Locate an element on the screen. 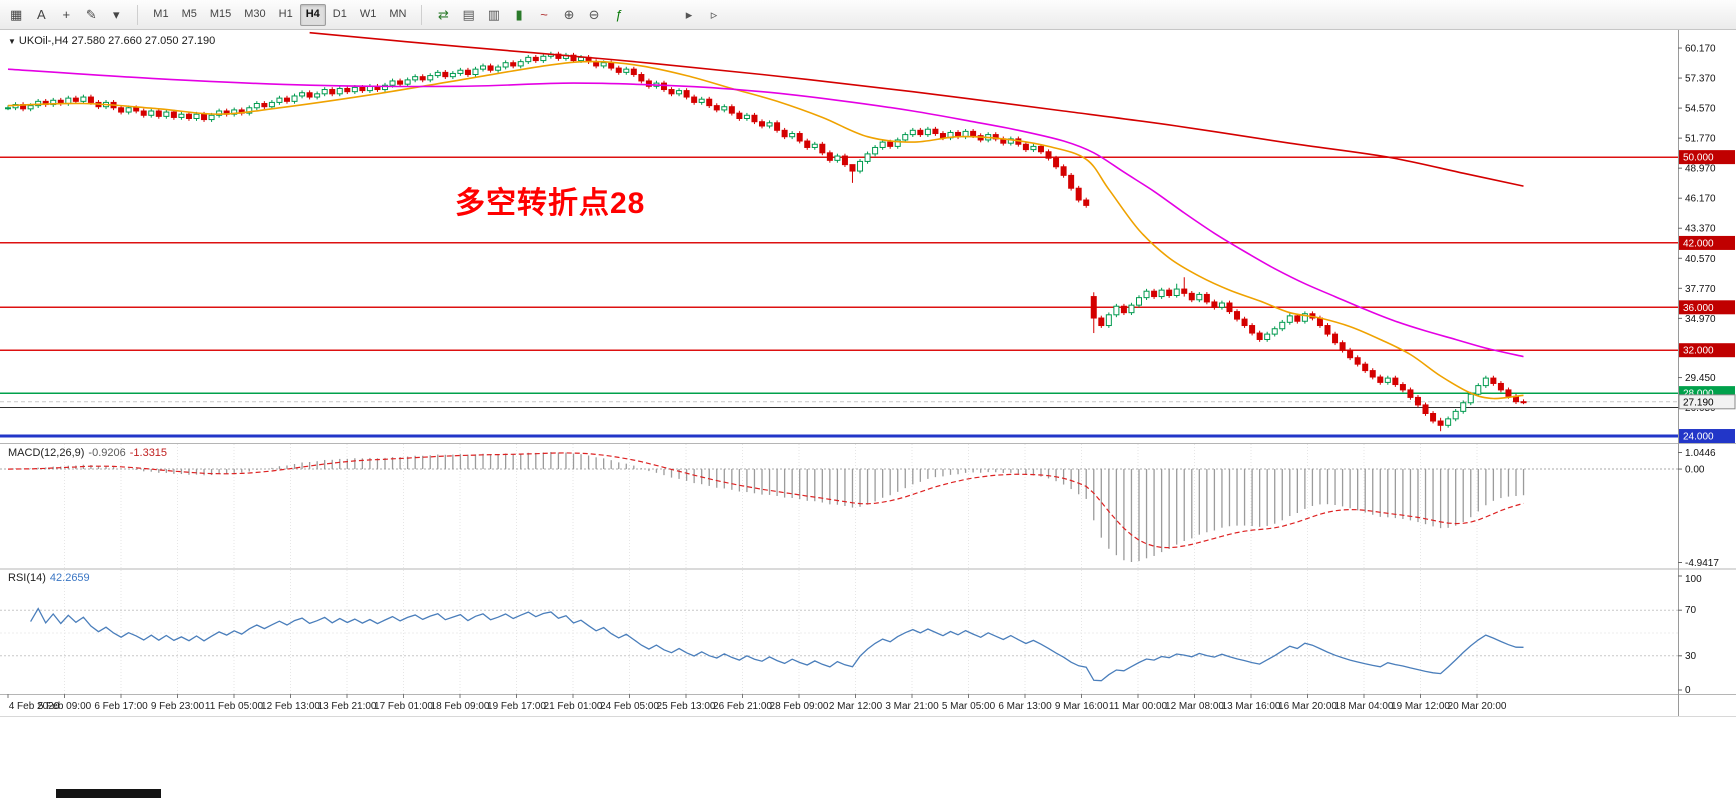  timeframe-MN: MN is located at coordinates (398, 14).